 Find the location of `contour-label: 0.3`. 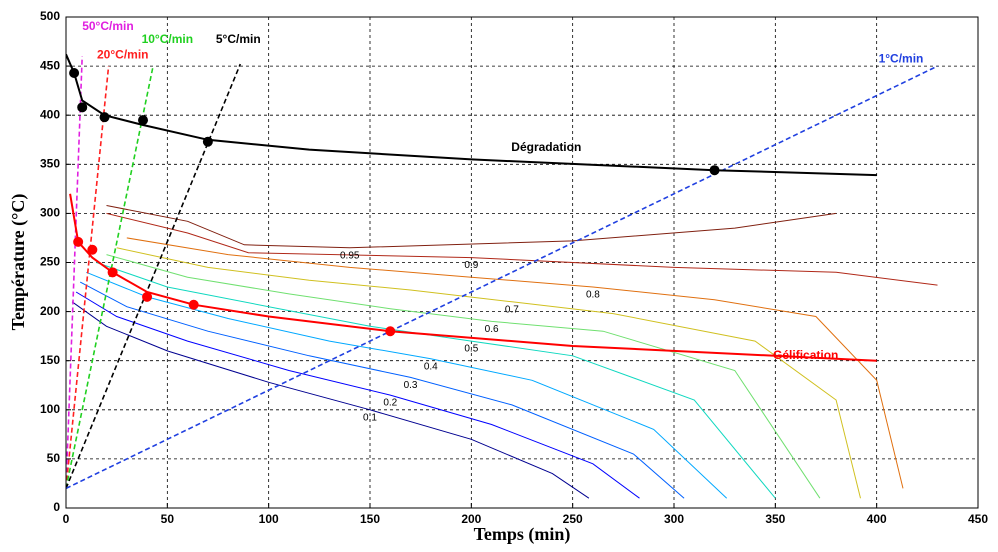

contour-label: 0.3 is located at coordinates (411, 385).